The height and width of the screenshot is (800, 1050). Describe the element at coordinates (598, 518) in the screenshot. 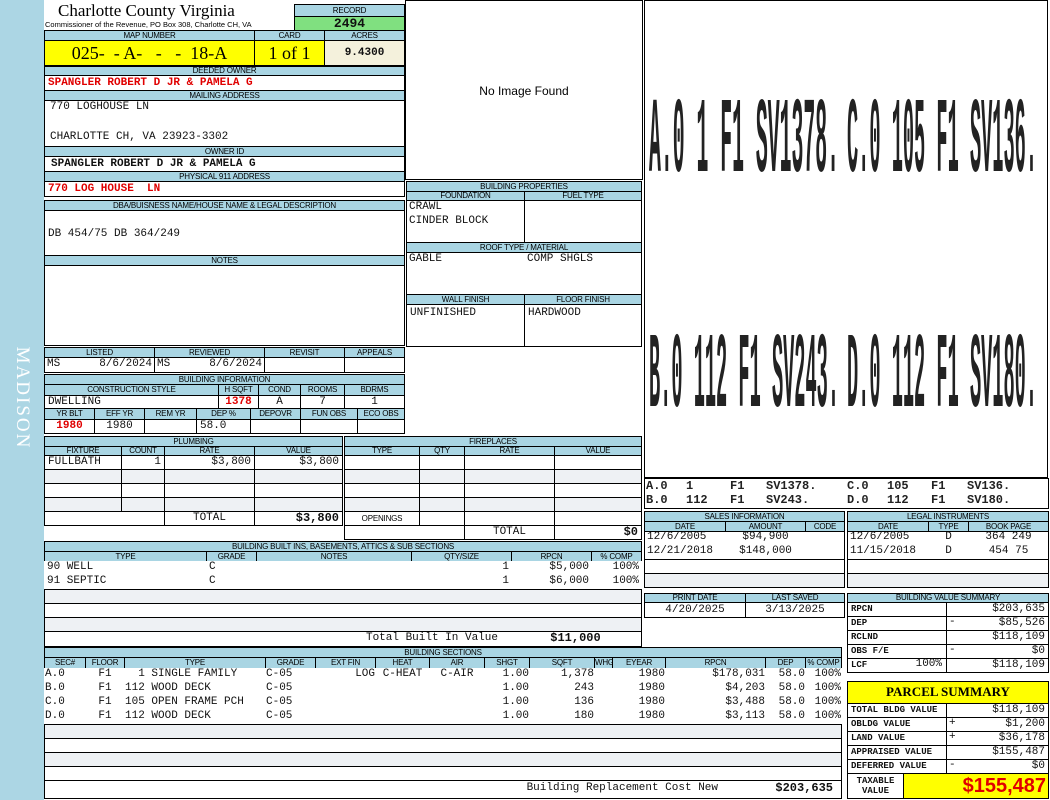

I see `fireplace-openings-value` at that location.